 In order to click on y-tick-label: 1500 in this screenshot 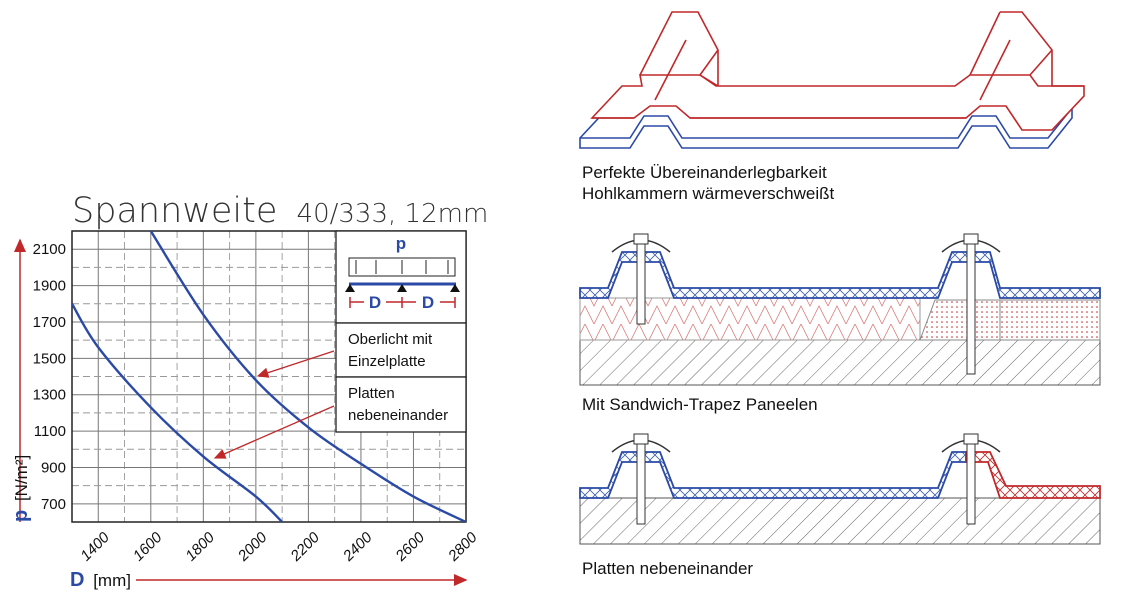, I will do `click(49, 358)`.